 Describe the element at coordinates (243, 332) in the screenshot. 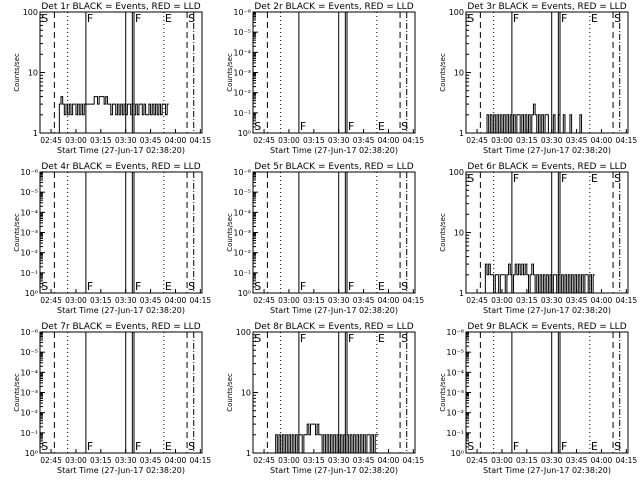

I see `y-tick-label: 100` at that location.